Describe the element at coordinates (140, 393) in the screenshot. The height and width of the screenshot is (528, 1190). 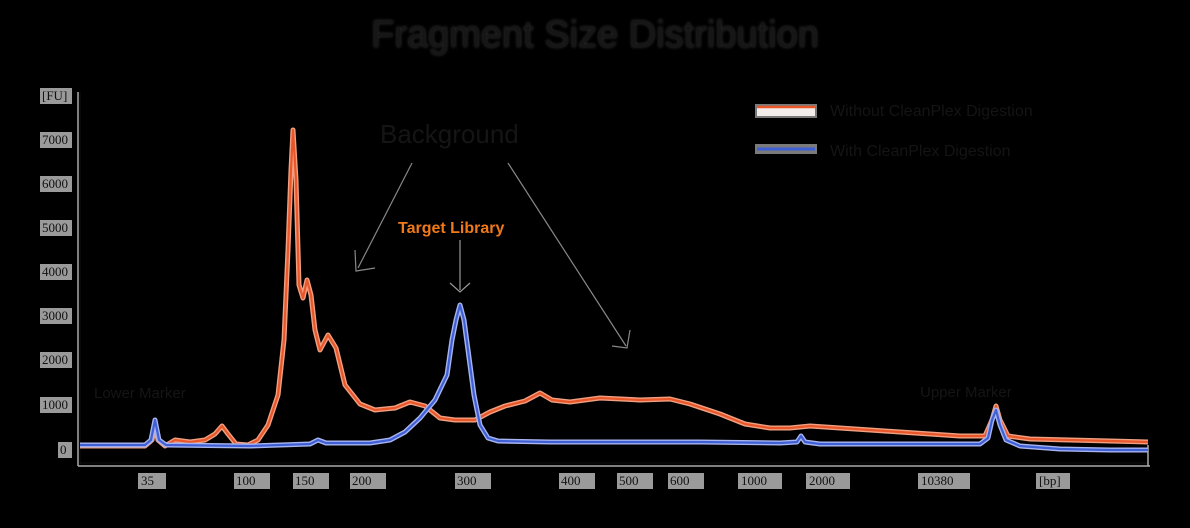
I see `lower-marker-label: Lower Marker` at that location.